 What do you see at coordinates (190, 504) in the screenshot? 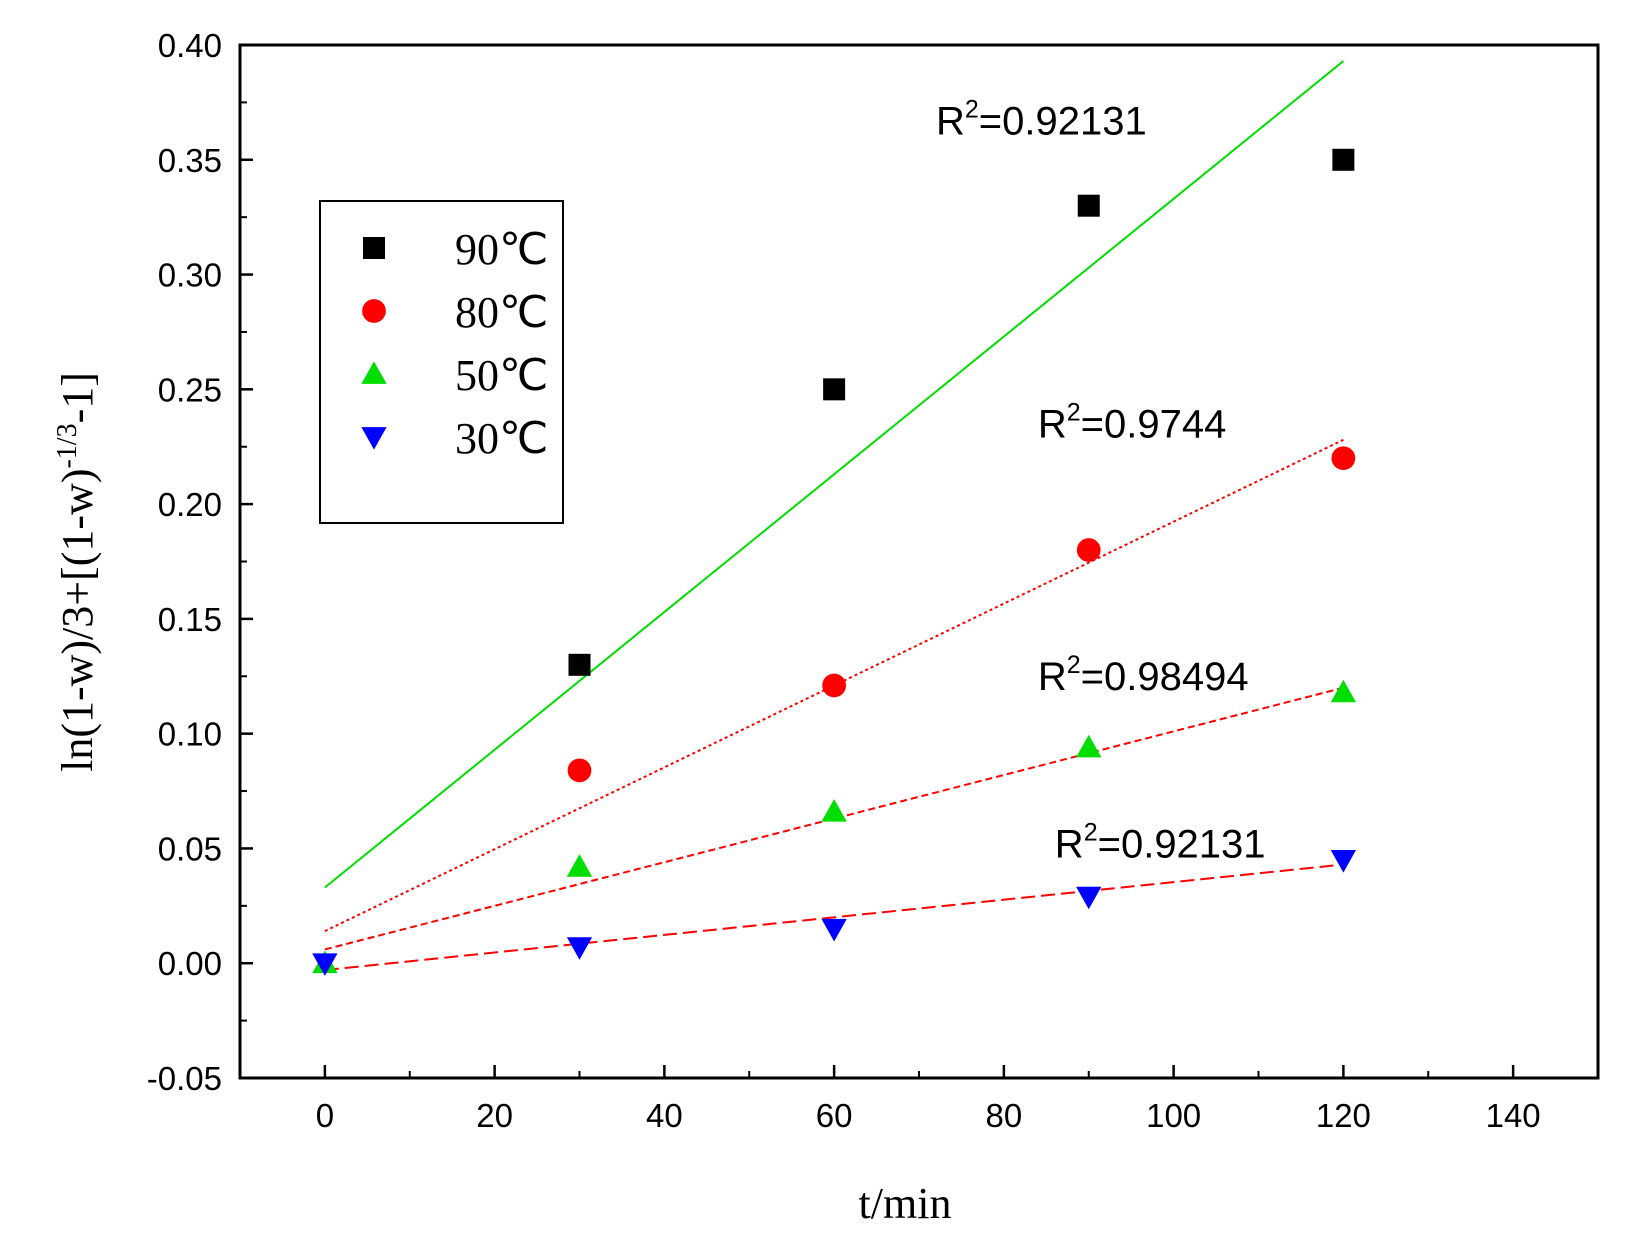
I see `y-tick-label: 0.20` at bounding box center [190, 504].